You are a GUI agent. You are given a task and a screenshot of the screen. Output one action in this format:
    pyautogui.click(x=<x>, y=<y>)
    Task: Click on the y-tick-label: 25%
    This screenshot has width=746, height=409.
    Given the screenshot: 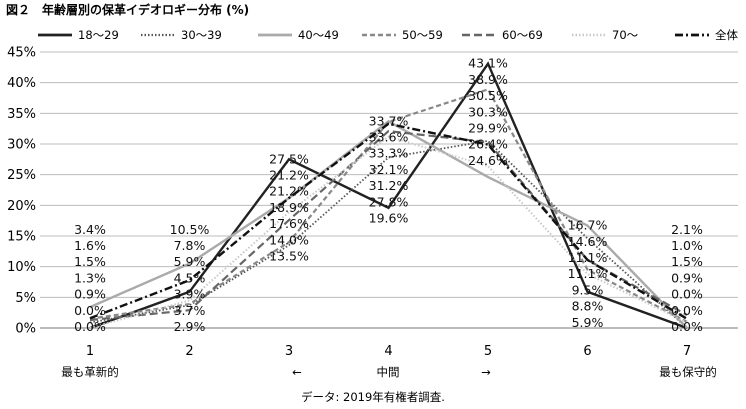 What is the action you would take?
    pyautogui.click(x=21, y=175)
    